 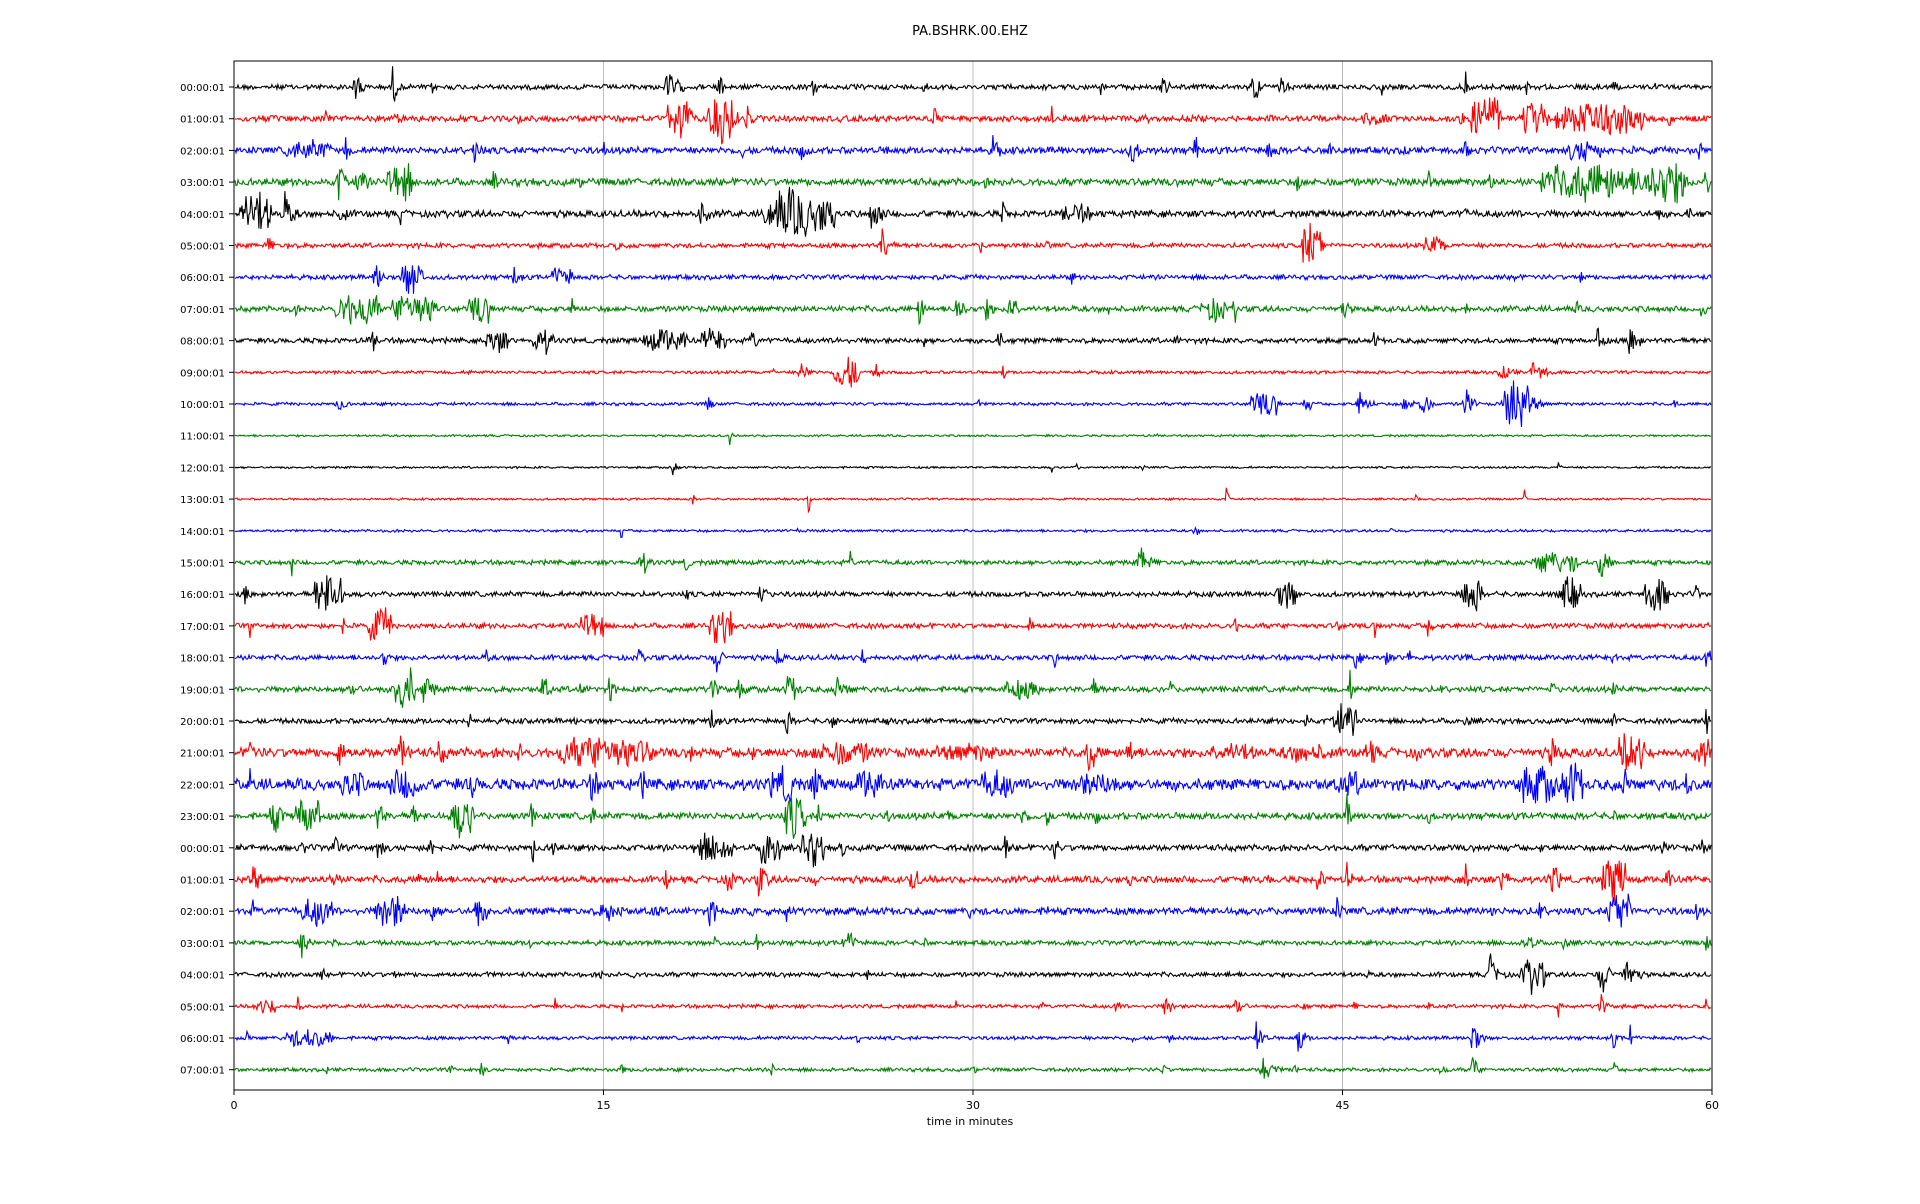 I want to click on row-label-10: 10:00:01, so click(x=202, y=405).